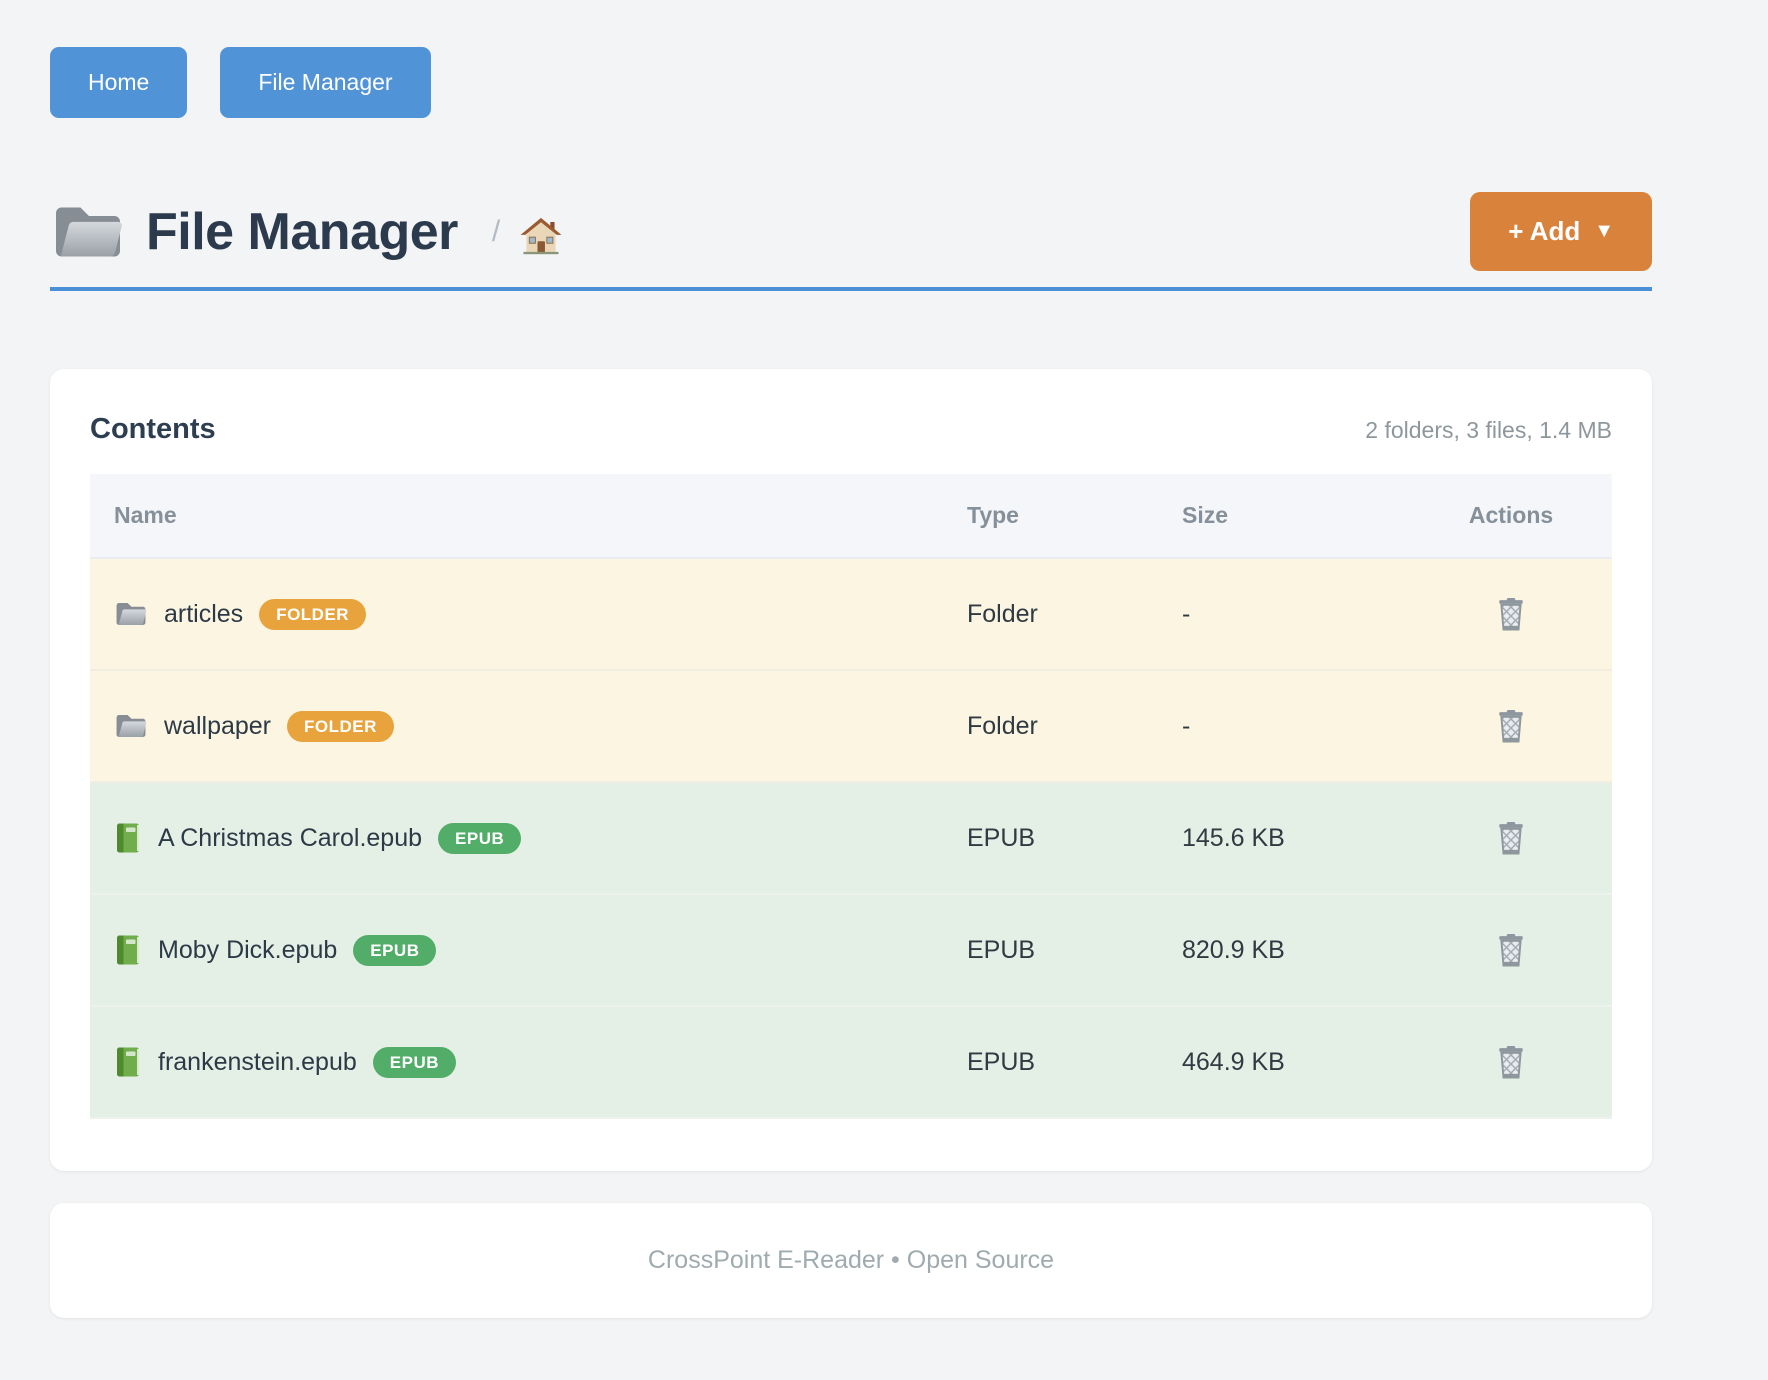 Image resolution: width=1768 pixels, height=1380 pixels. What do you see at coordinates (1604, 231) in the screenshot?
I see `chevron-down-icon: ▼` at bounding box center [1604, 231].